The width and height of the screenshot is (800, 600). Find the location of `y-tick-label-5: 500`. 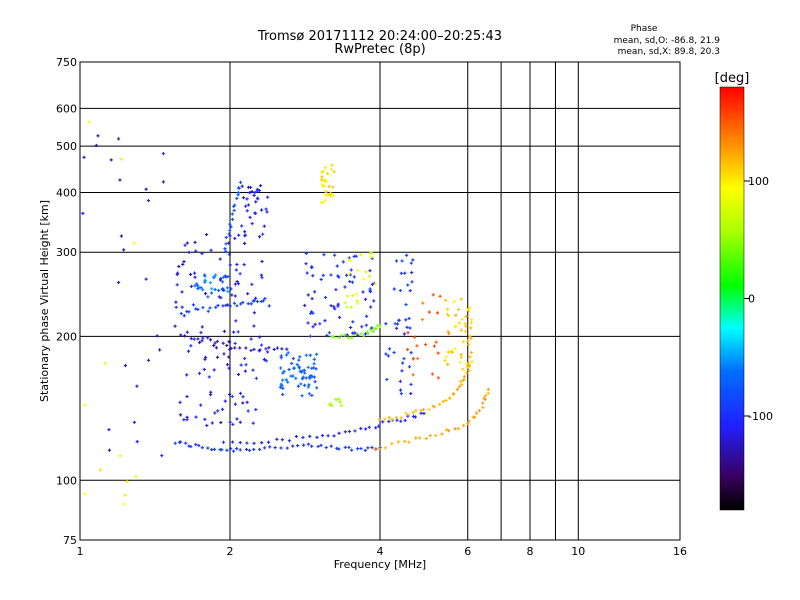

y-tick-label-5: 500 is located at coordinates (66, 146).